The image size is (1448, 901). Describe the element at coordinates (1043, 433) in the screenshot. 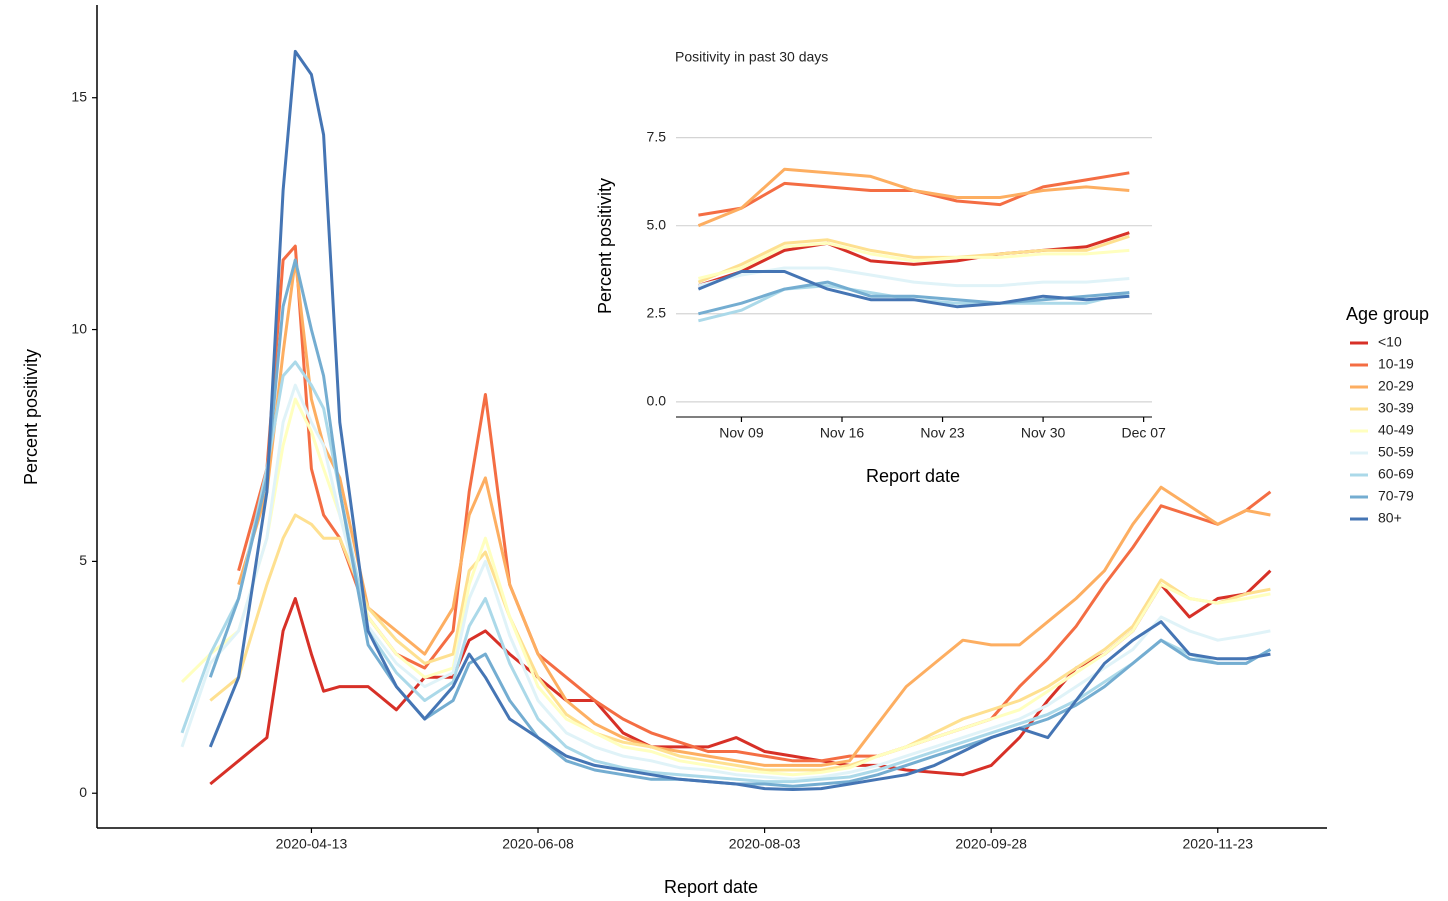

I see `x-tick-label: Nov 30` at that location.